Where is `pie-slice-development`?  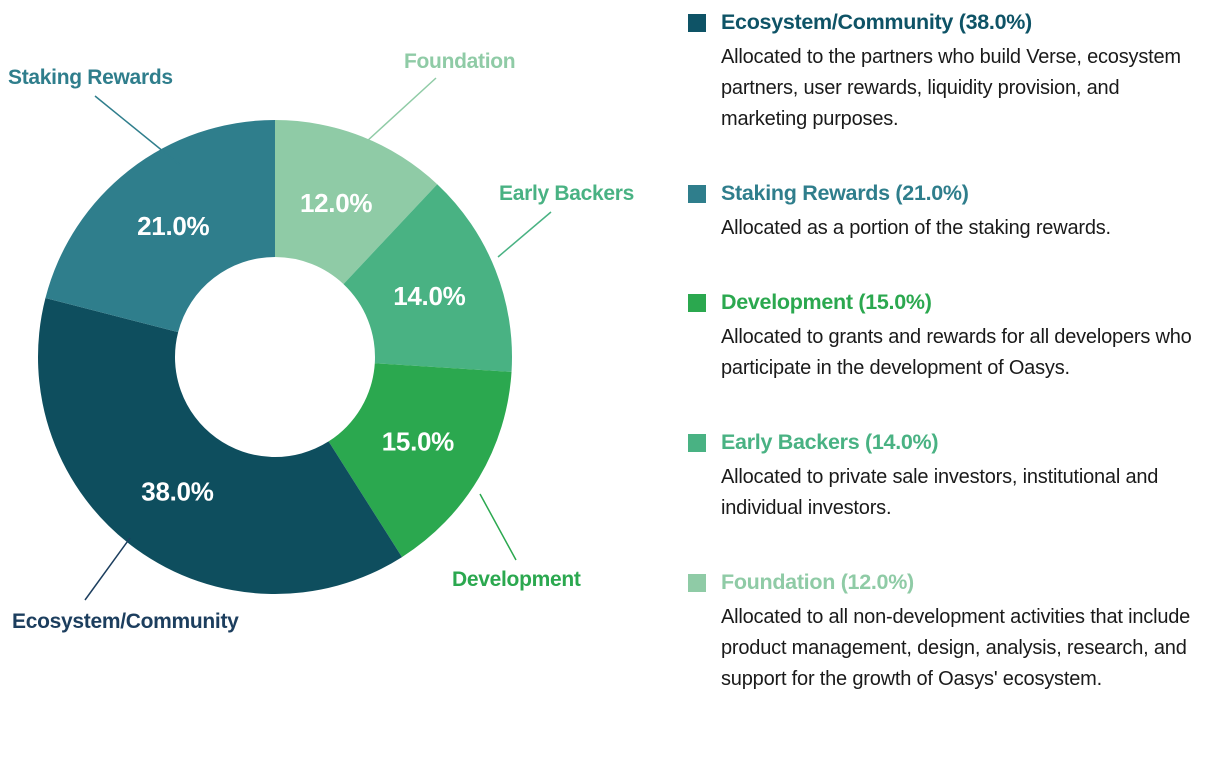 pie-slice-development is located at coordinates (420, 460).